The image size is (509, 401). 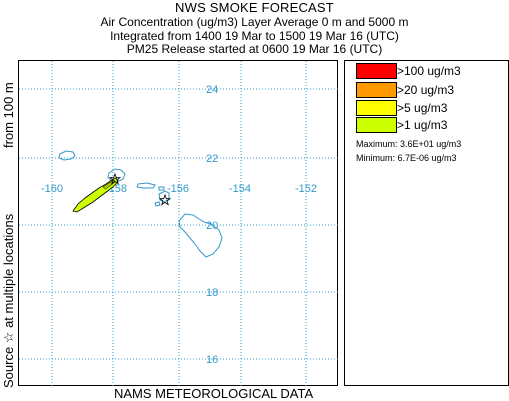 I want to click on lon-label-154: -154, so click(x=240, y=189).